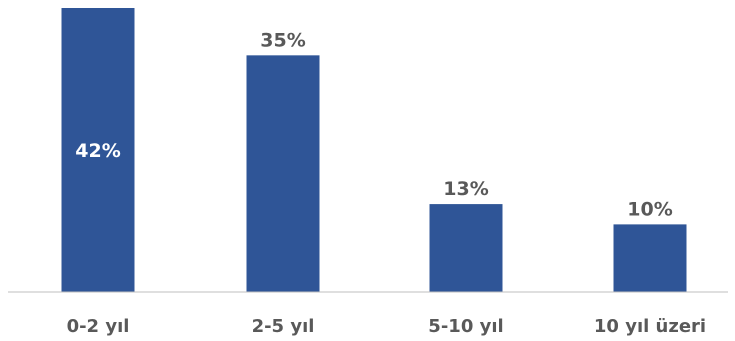 Image resolution: width=735 pixels, height=341 pixels. What do you see at coordinates (465, 189) in the screenshot?
I see `value-label-3: 13%` at bounding box center [465, 189].